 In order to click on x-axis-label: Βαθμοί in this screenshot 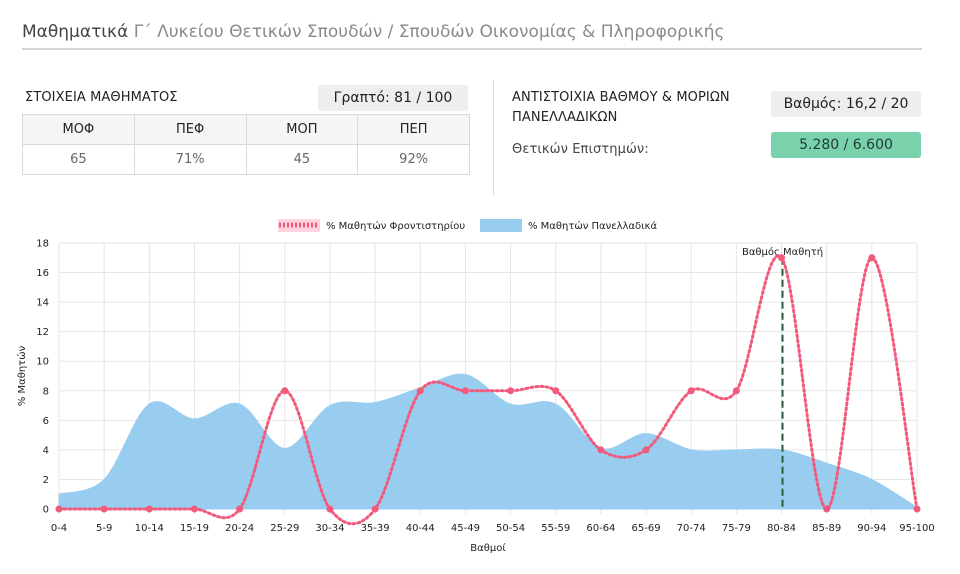, I will do `click(488, 548)`.